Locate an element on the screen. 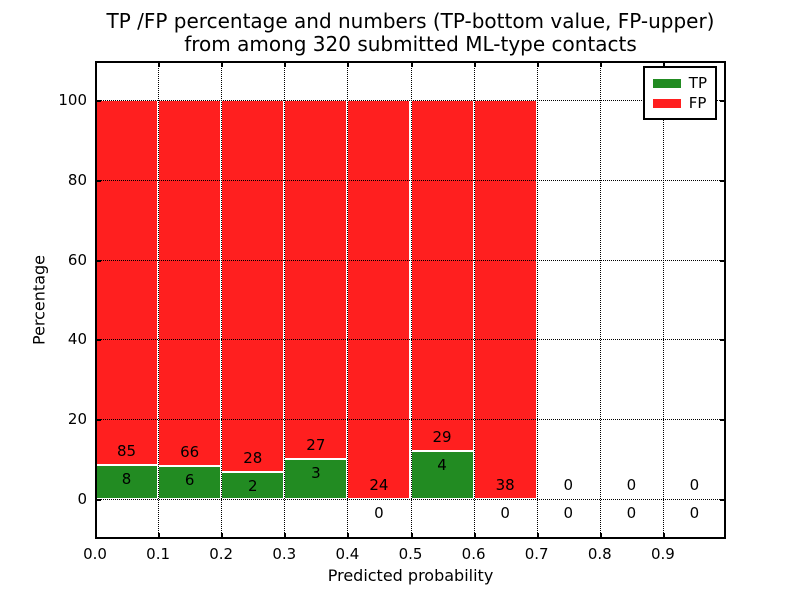 Image resolution: width=800 pixels, height=600 pixels. legend-label-fp: FP is located at coordinates (697, 103).